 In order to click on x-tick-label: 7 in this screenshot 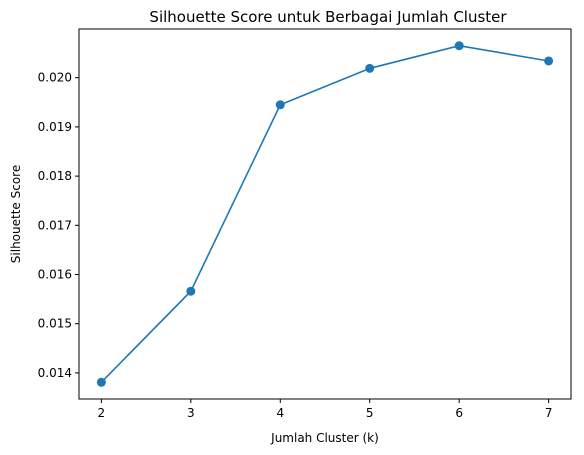, I will do `click(549, 413)`.